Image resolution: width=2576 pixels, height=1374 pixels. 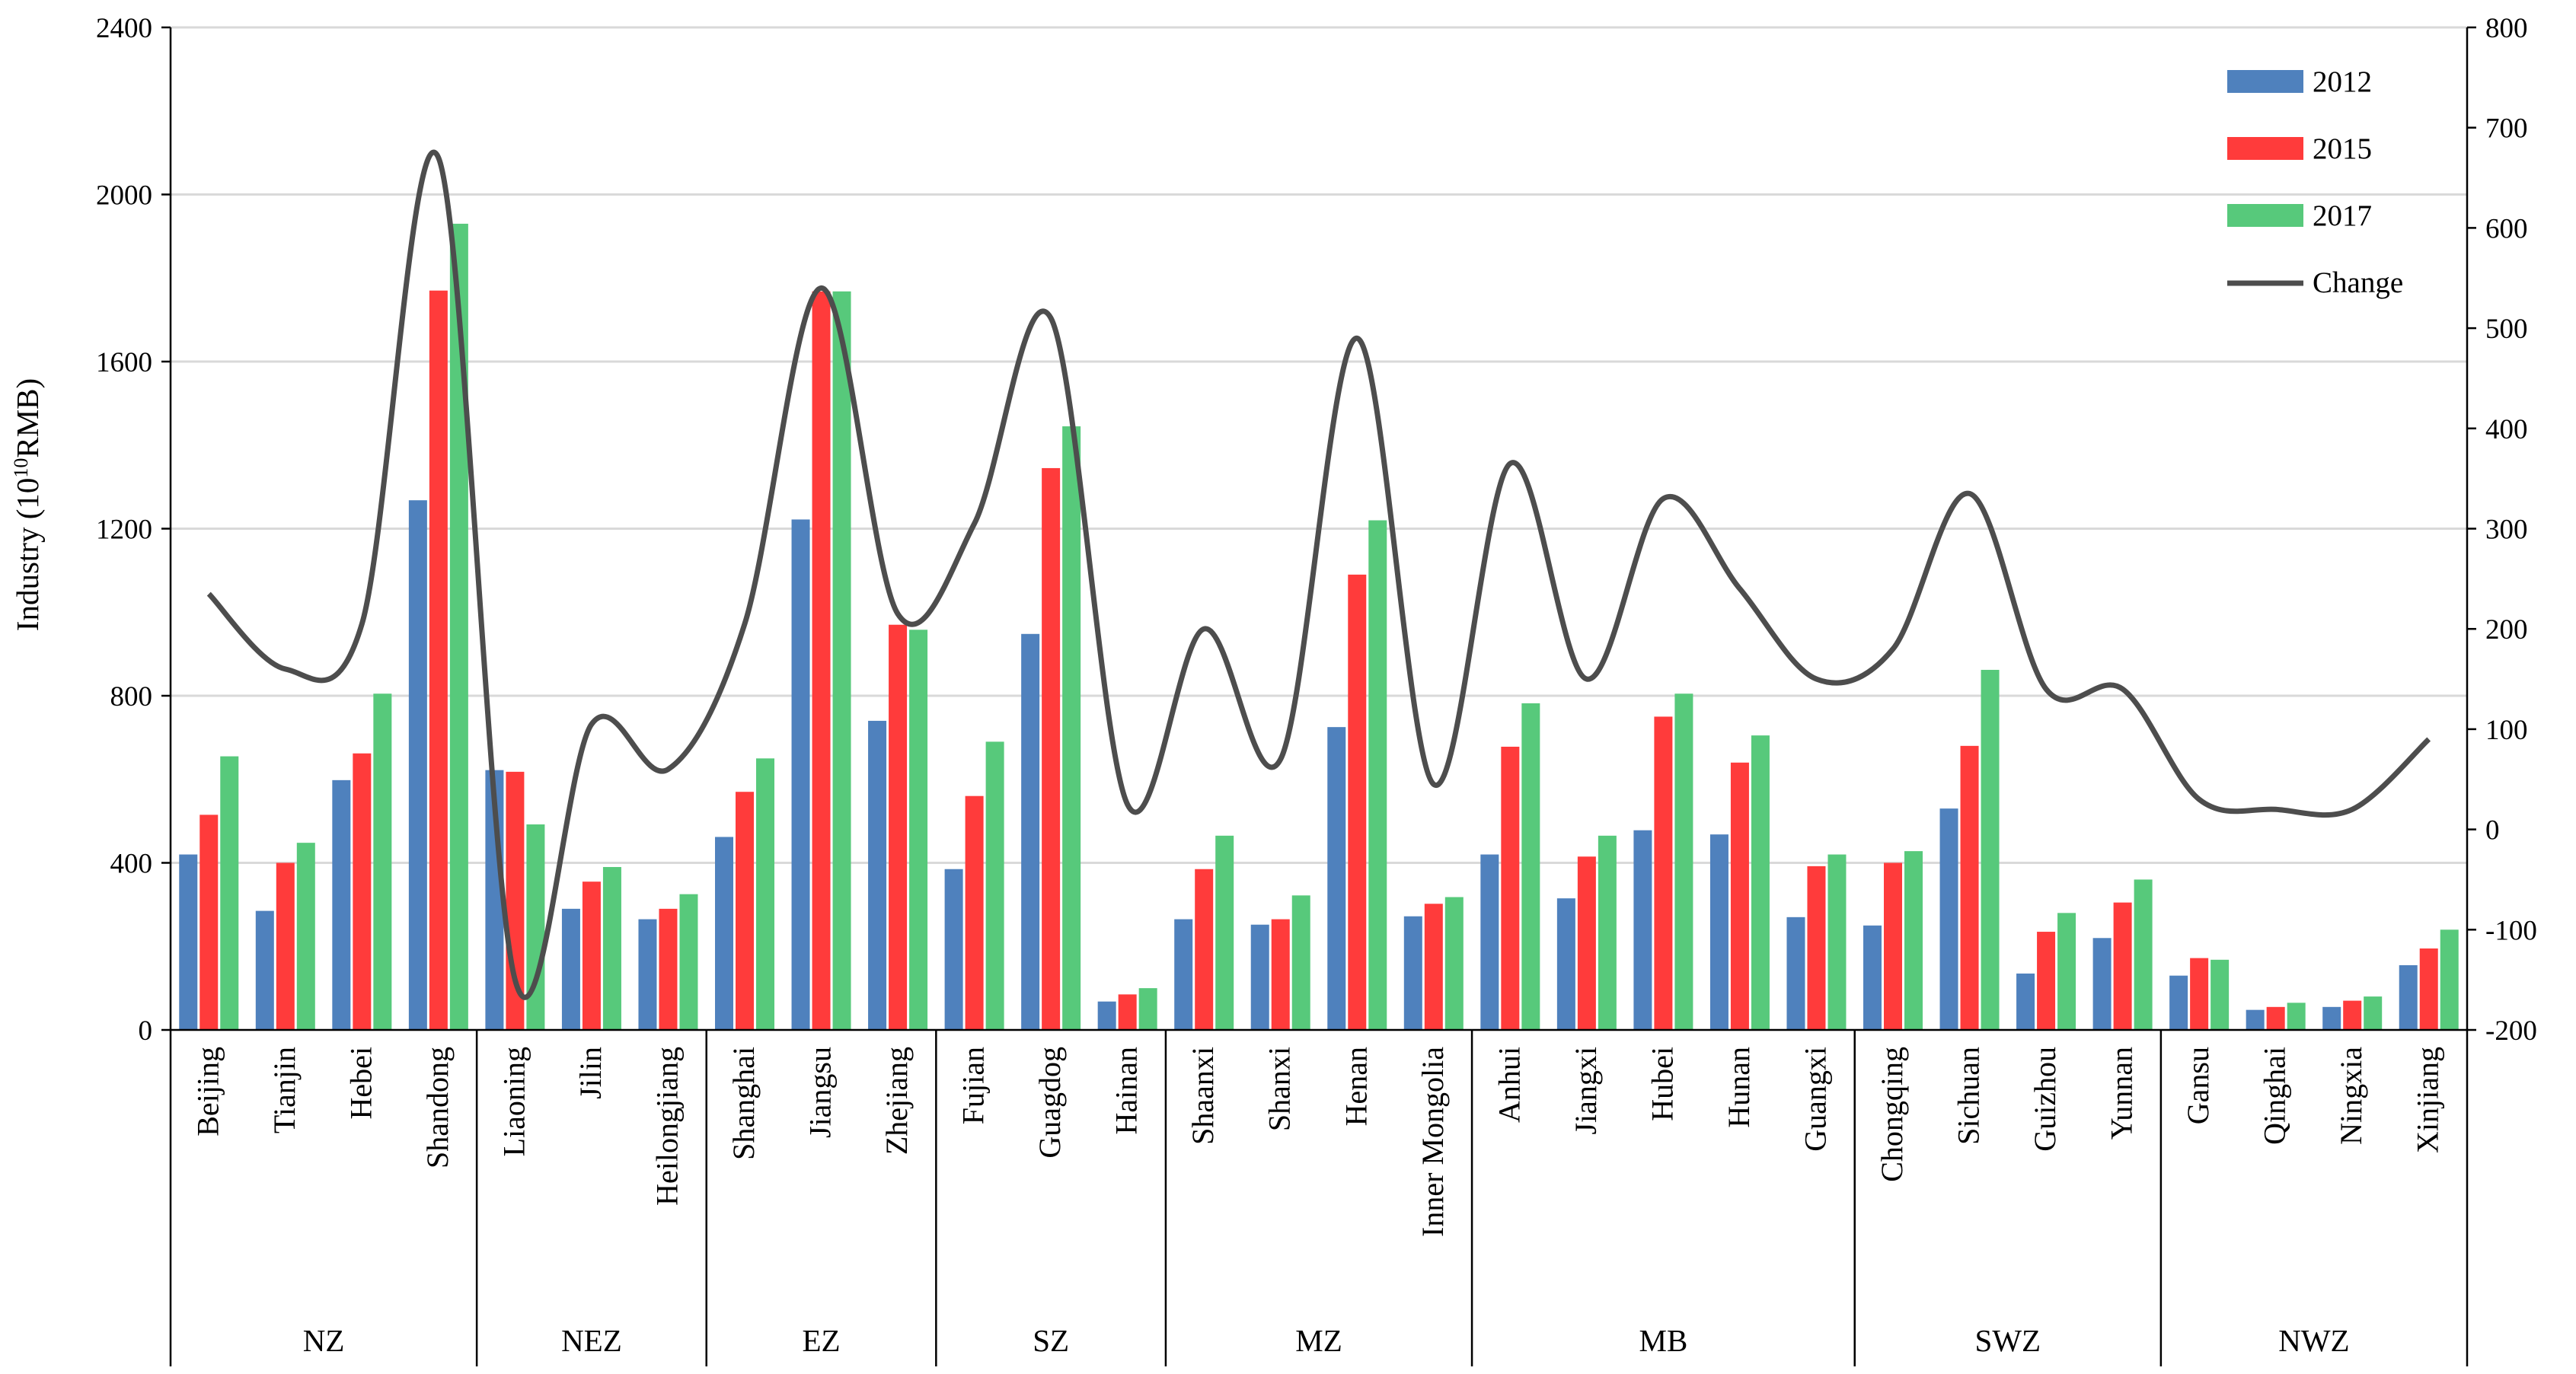 I want to click on category-label: Gansu, so click(x=2198, y=1085).